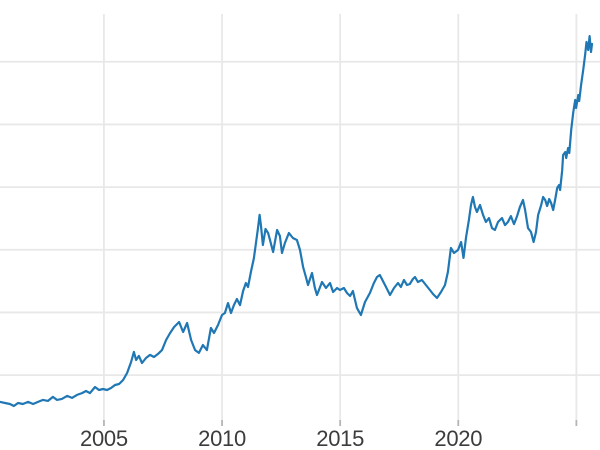  I want to click on x-tick-label: 2005, so click(104, 438).